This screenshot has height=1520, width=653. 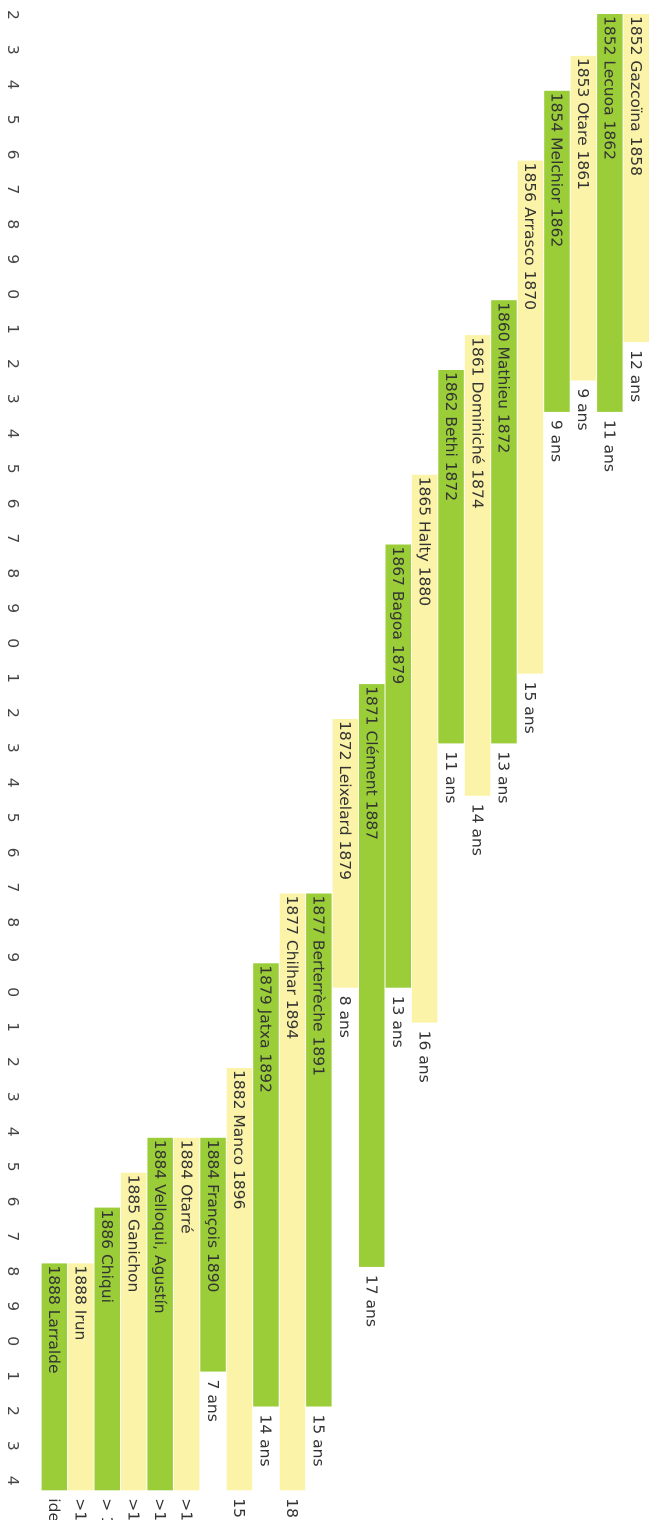 What do you see at coordinates (213, 1216) in the screenshot?
I see `bar-label: 1884 François 1890` at bounding box center [213, 1216].